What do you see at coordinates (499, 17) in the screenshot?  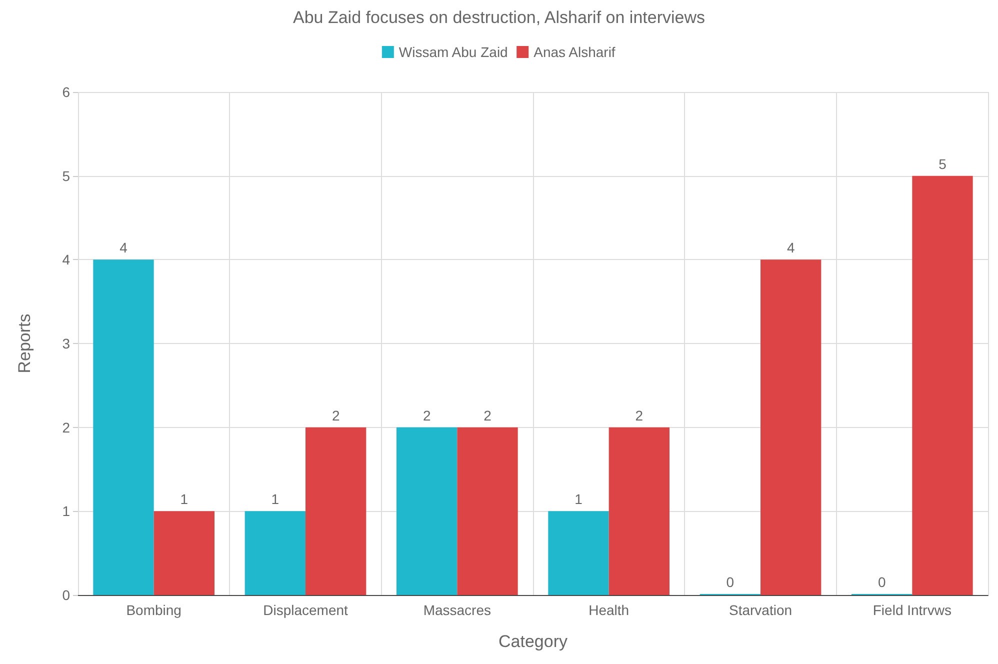 I see `chart-subtitle: Abu Zaid focuses on destruction, Alsharif on interviews` at bounding box center [499, 17].